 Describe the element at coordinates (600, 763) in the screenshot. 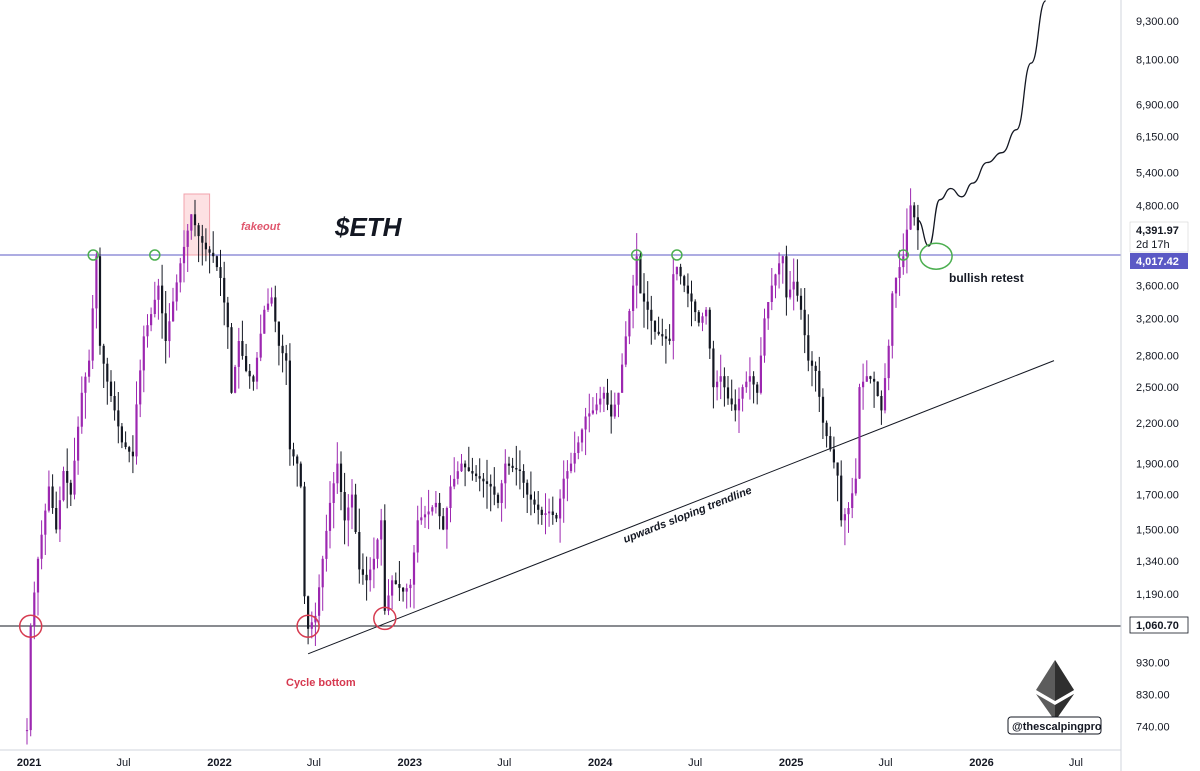

I see `time-tick-label: 2024` at that location.